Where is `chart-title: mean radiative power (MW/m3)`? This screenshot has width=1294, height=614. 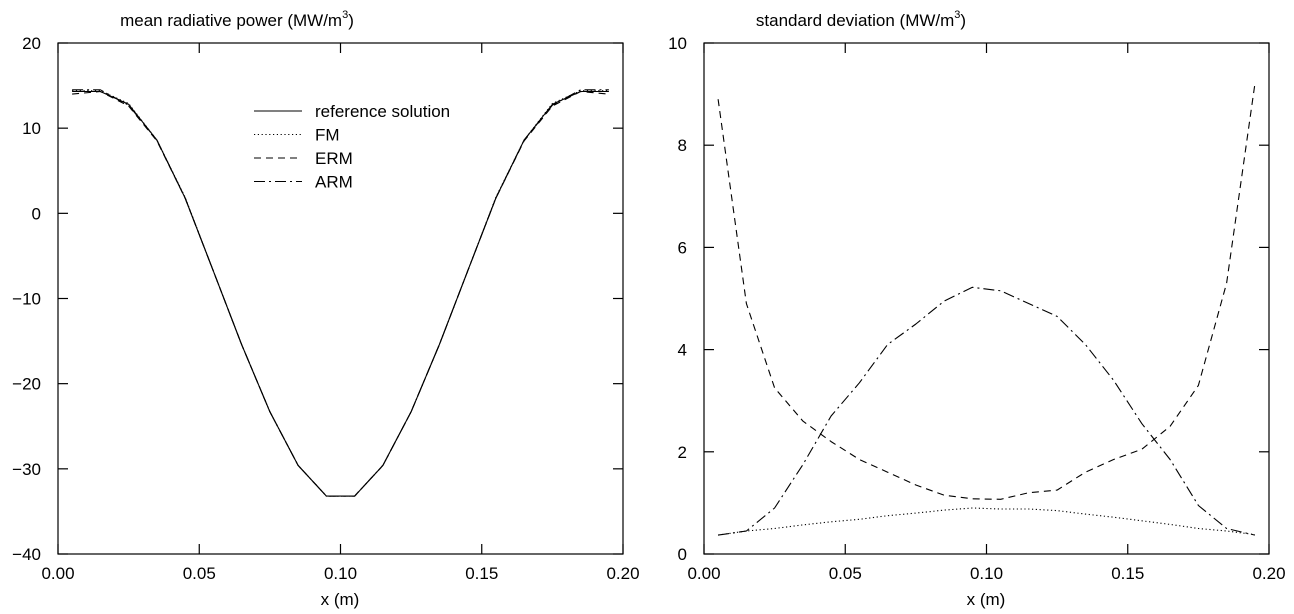 chart-title: mean radiative power (MW/m3) is located at coordinates (237, 19).